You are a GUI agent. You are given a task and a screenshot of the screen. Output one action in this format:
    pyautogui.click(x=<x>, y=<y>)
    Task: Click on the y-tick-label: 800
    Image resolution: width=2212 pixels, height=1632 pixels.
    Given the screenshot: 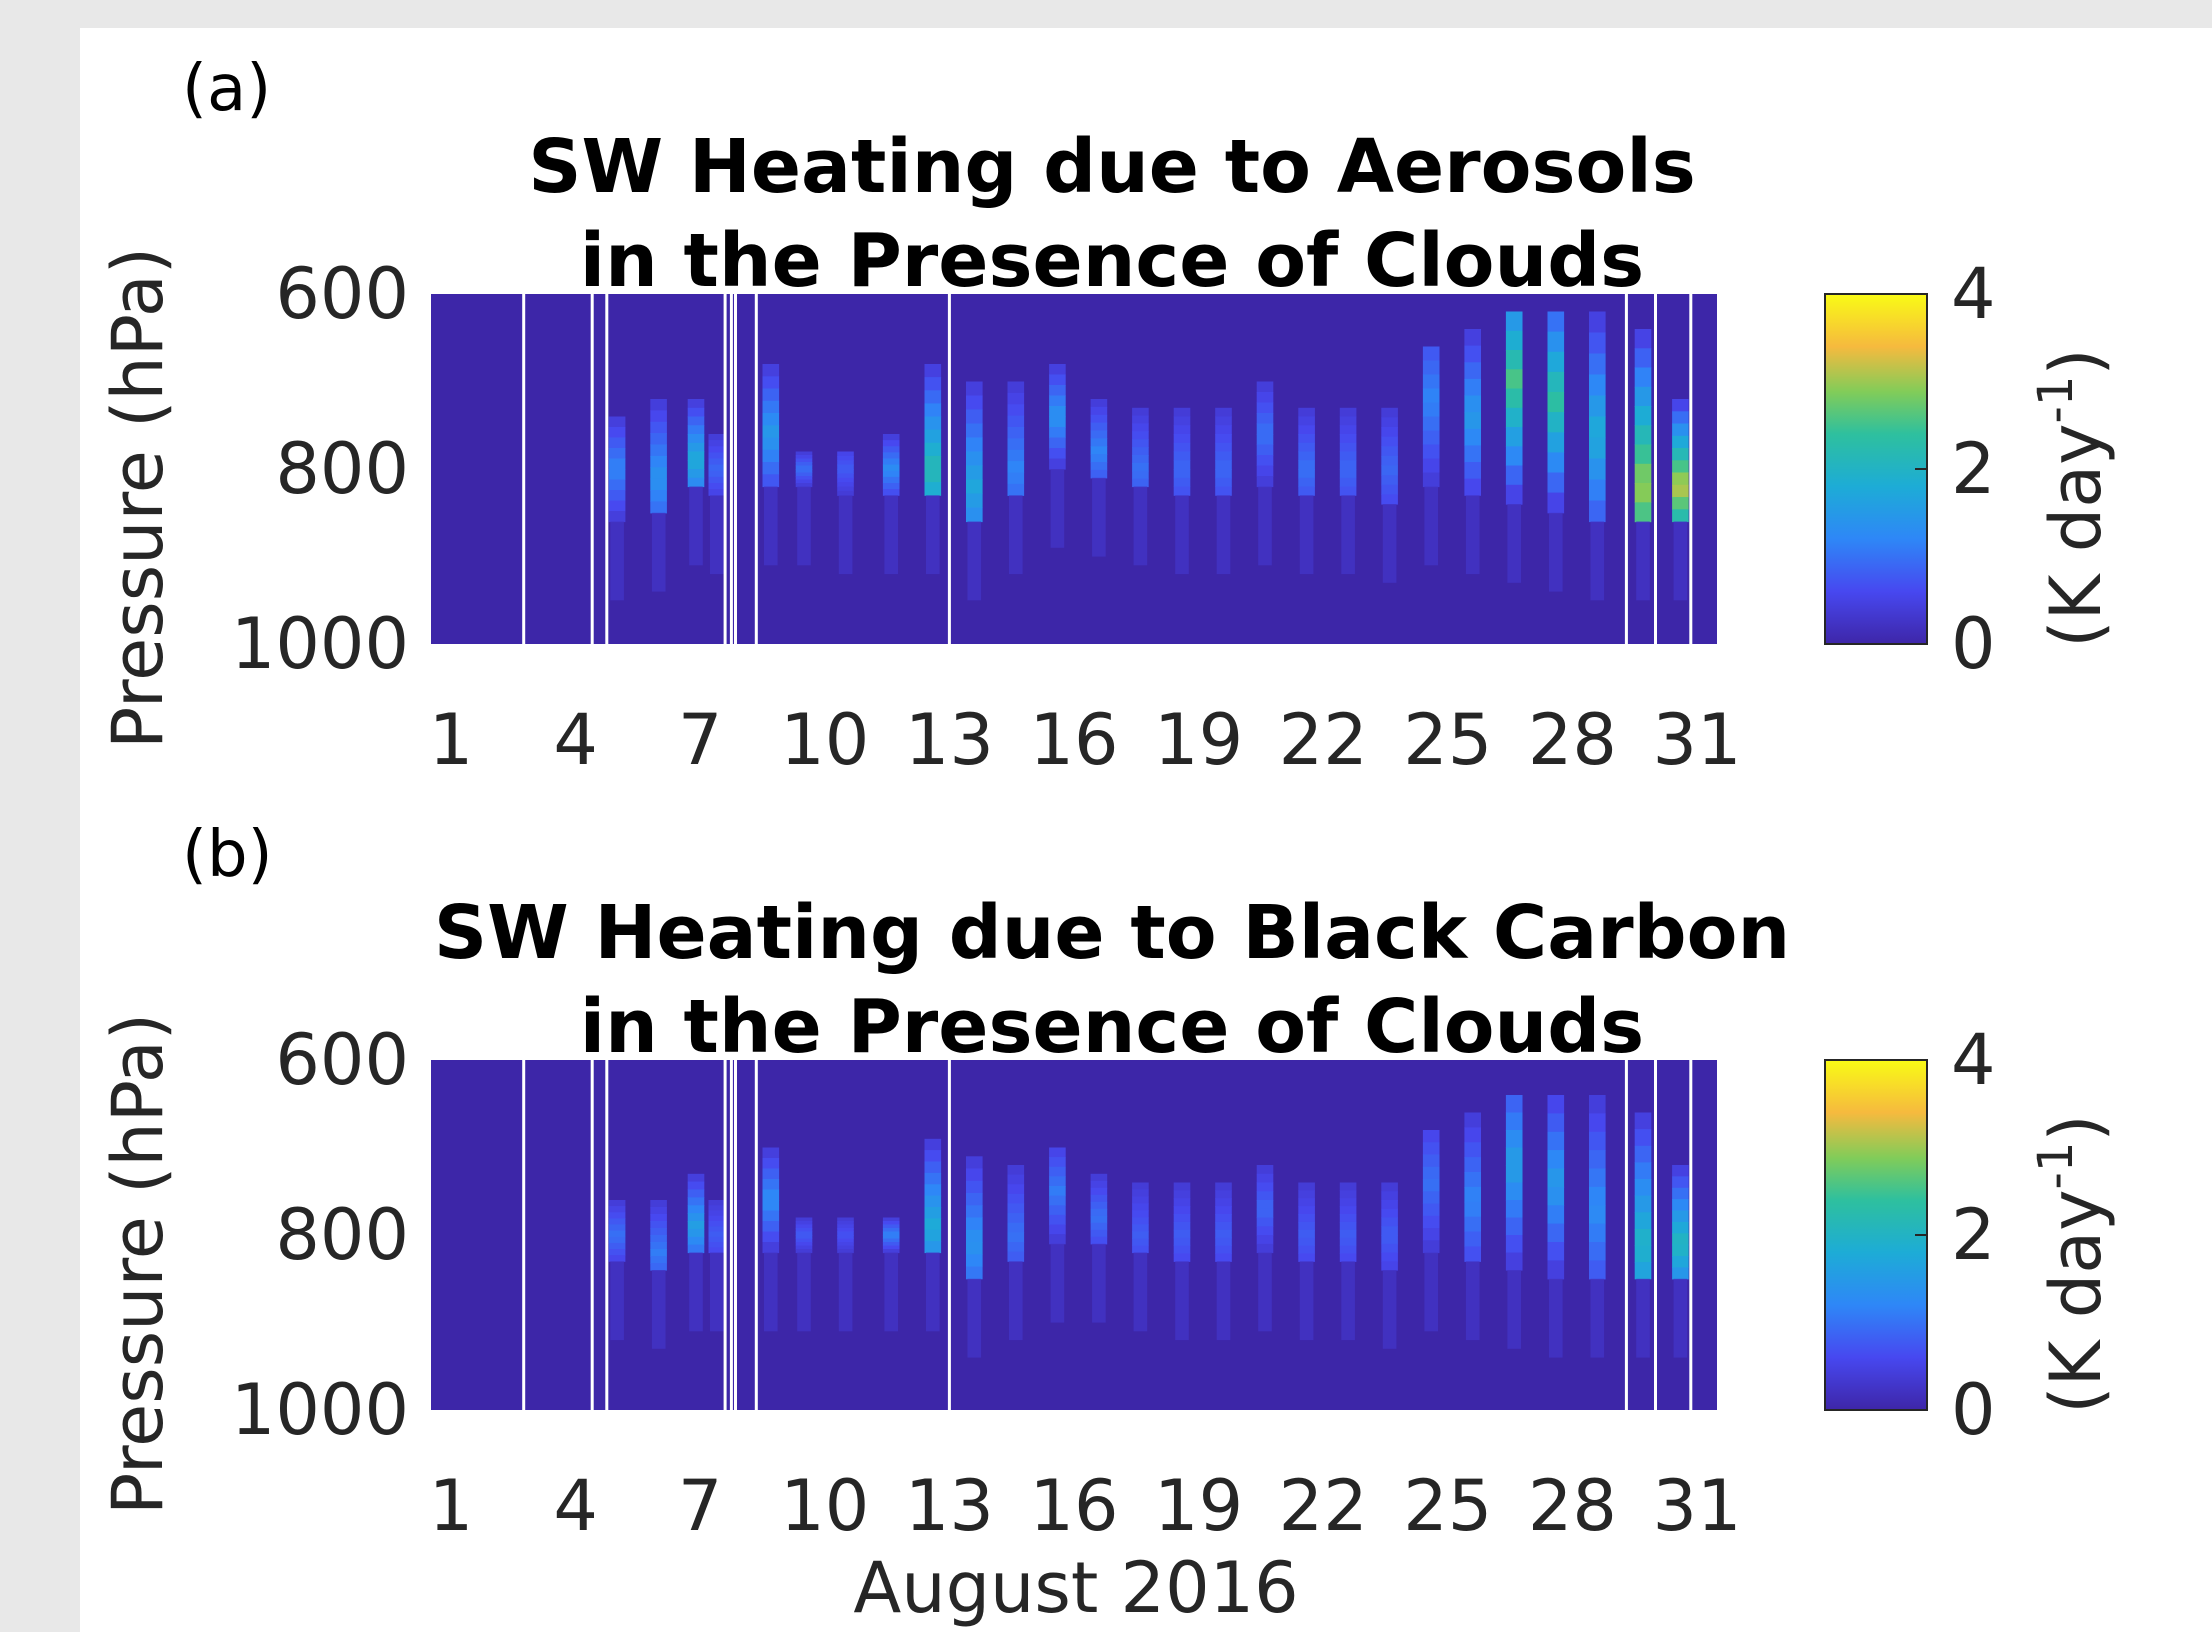 What is the action you would take?
    pyautogui.click(x=342, y=469)
    